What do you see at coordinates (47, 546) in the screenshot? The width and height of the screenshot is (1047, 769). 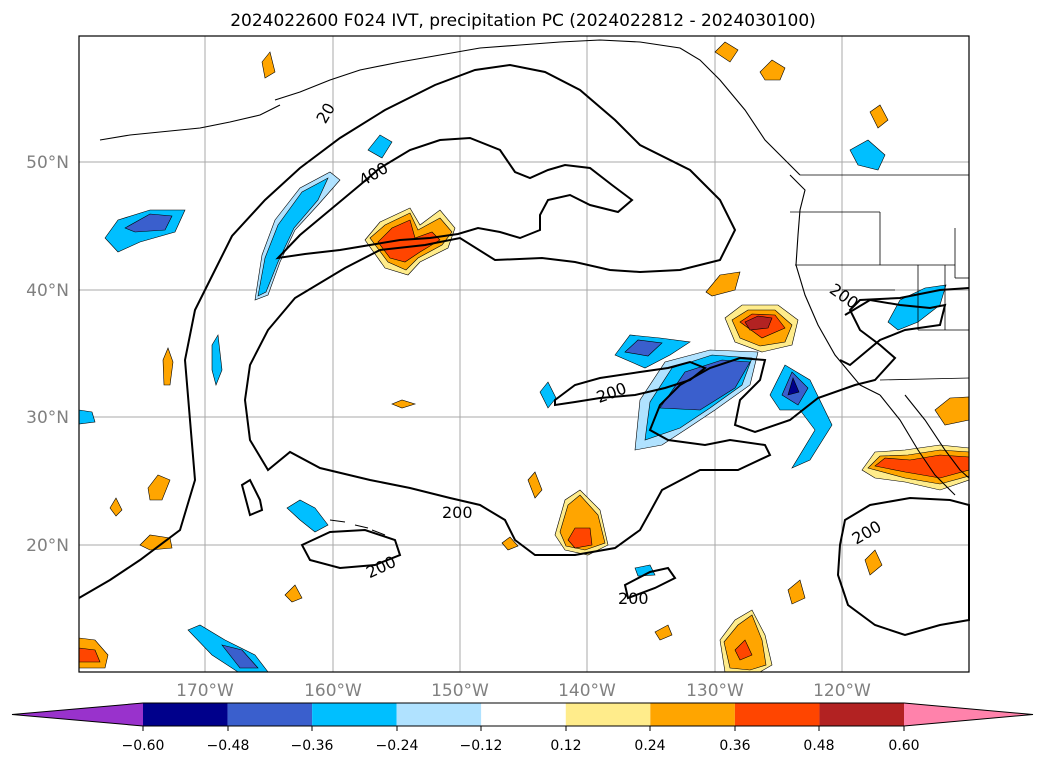 I see `lat-label-20n: 20°N` at bounding box center [47, 546].